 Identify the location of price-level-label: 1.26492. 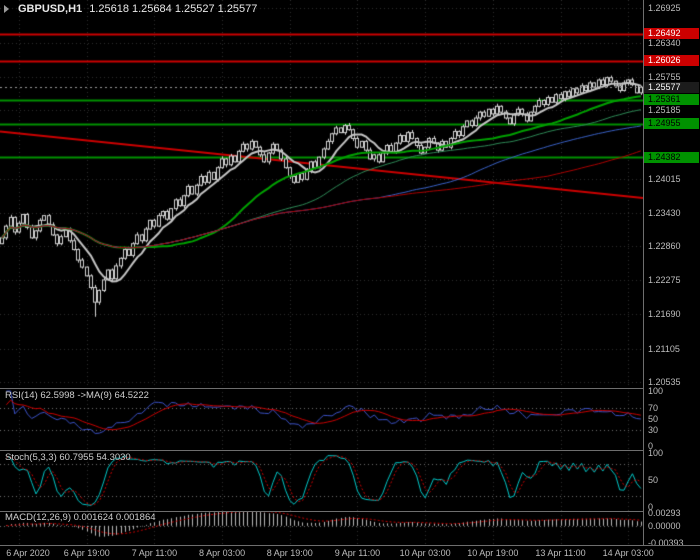
(671, 34).